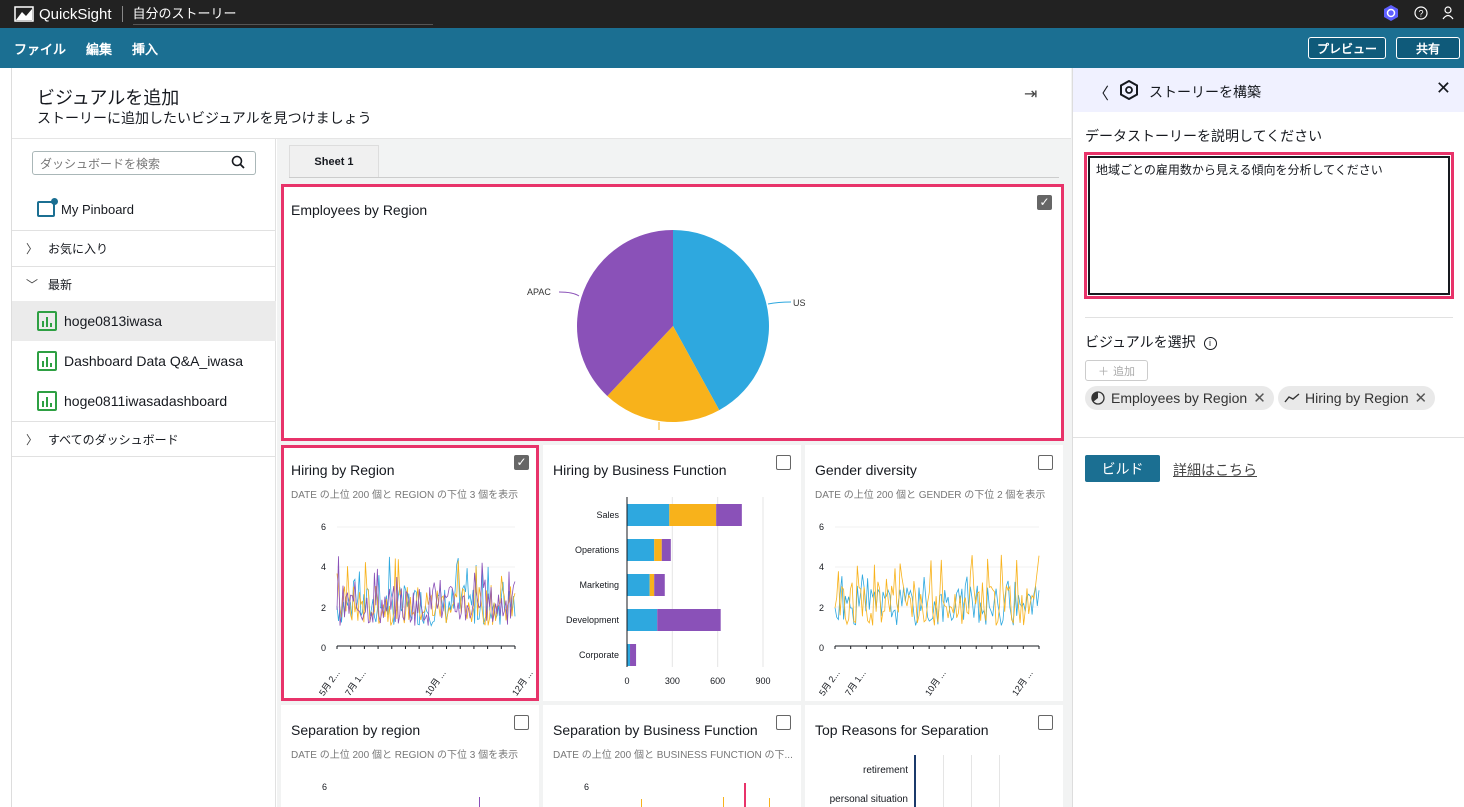  Describe the element at coordinates (99, 49) in the screenshot. I see `menu-edit: 編集` at that location.